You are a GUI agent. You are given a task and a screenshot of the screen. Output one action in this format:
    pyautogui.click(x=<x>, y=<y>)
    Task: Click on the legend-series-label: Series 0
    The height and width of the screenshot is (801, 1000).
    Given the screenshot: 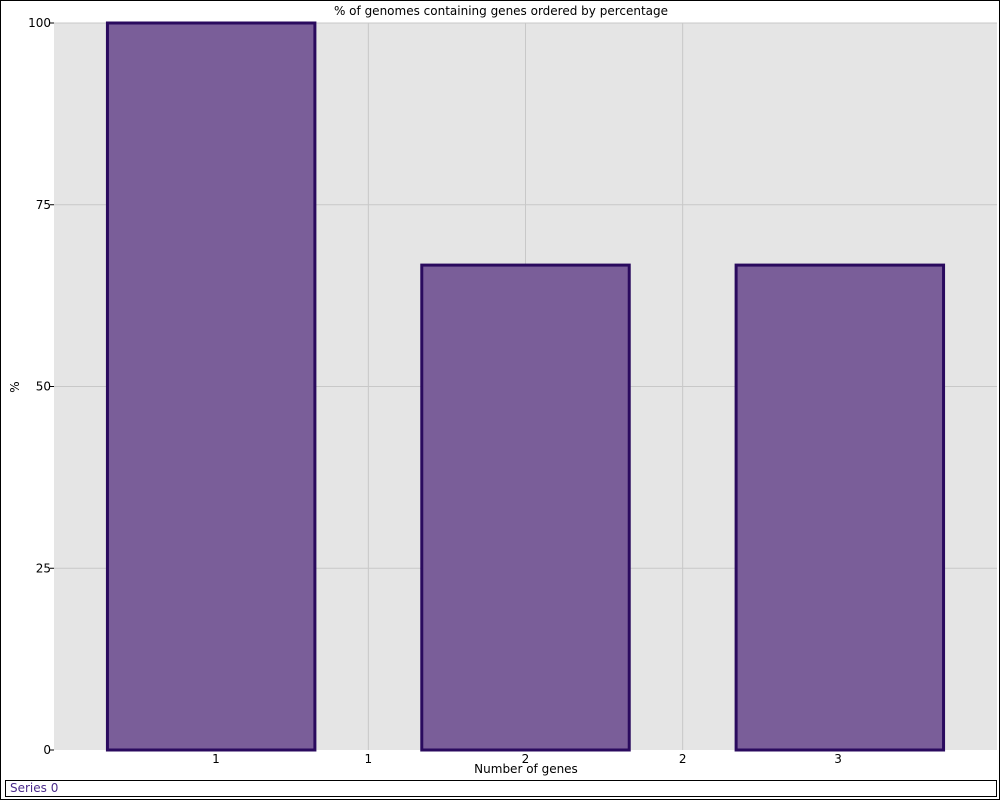 What is the action you would take?
    pyautogui.click(x=34, y=788)
    